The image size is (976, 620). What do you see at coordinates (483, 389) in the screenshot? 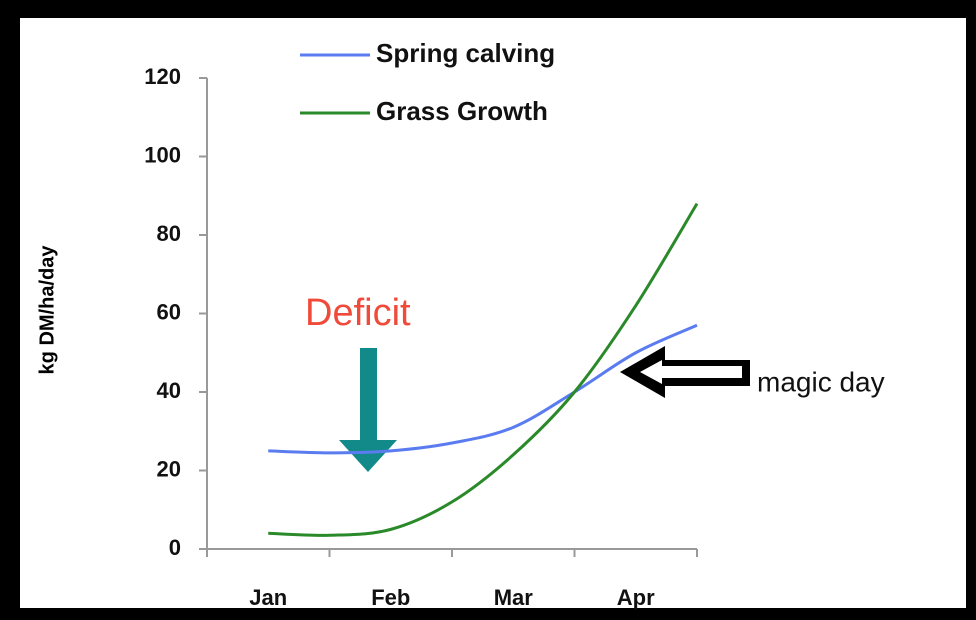
I see `line` at bounding box center [483, 389].